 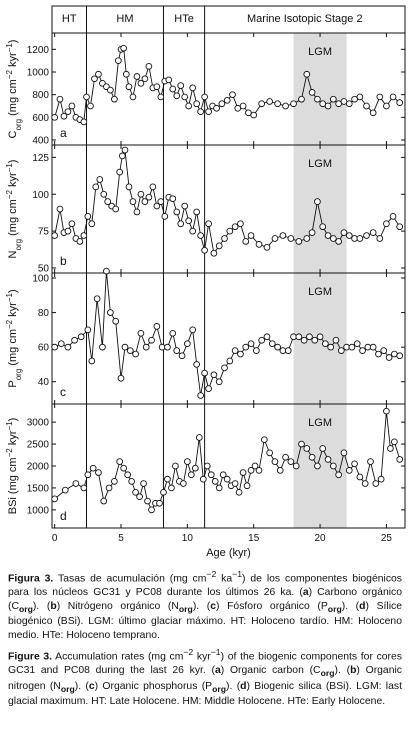 I want to click on y-tick-label: 50, so click(x=44, y=269).